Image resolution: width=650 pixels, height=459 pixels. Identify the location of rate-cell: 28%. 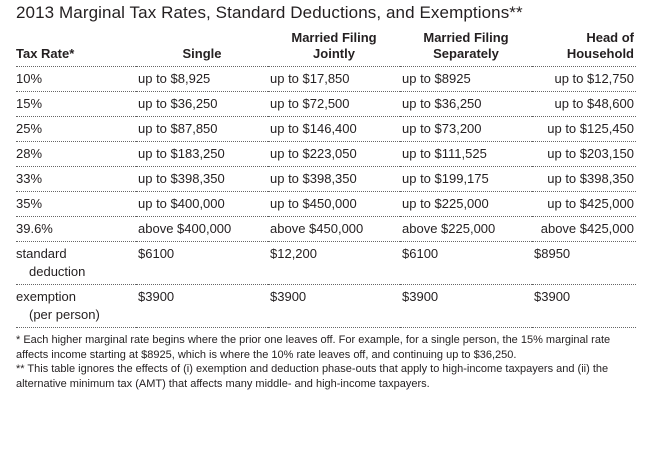
(76, 154).